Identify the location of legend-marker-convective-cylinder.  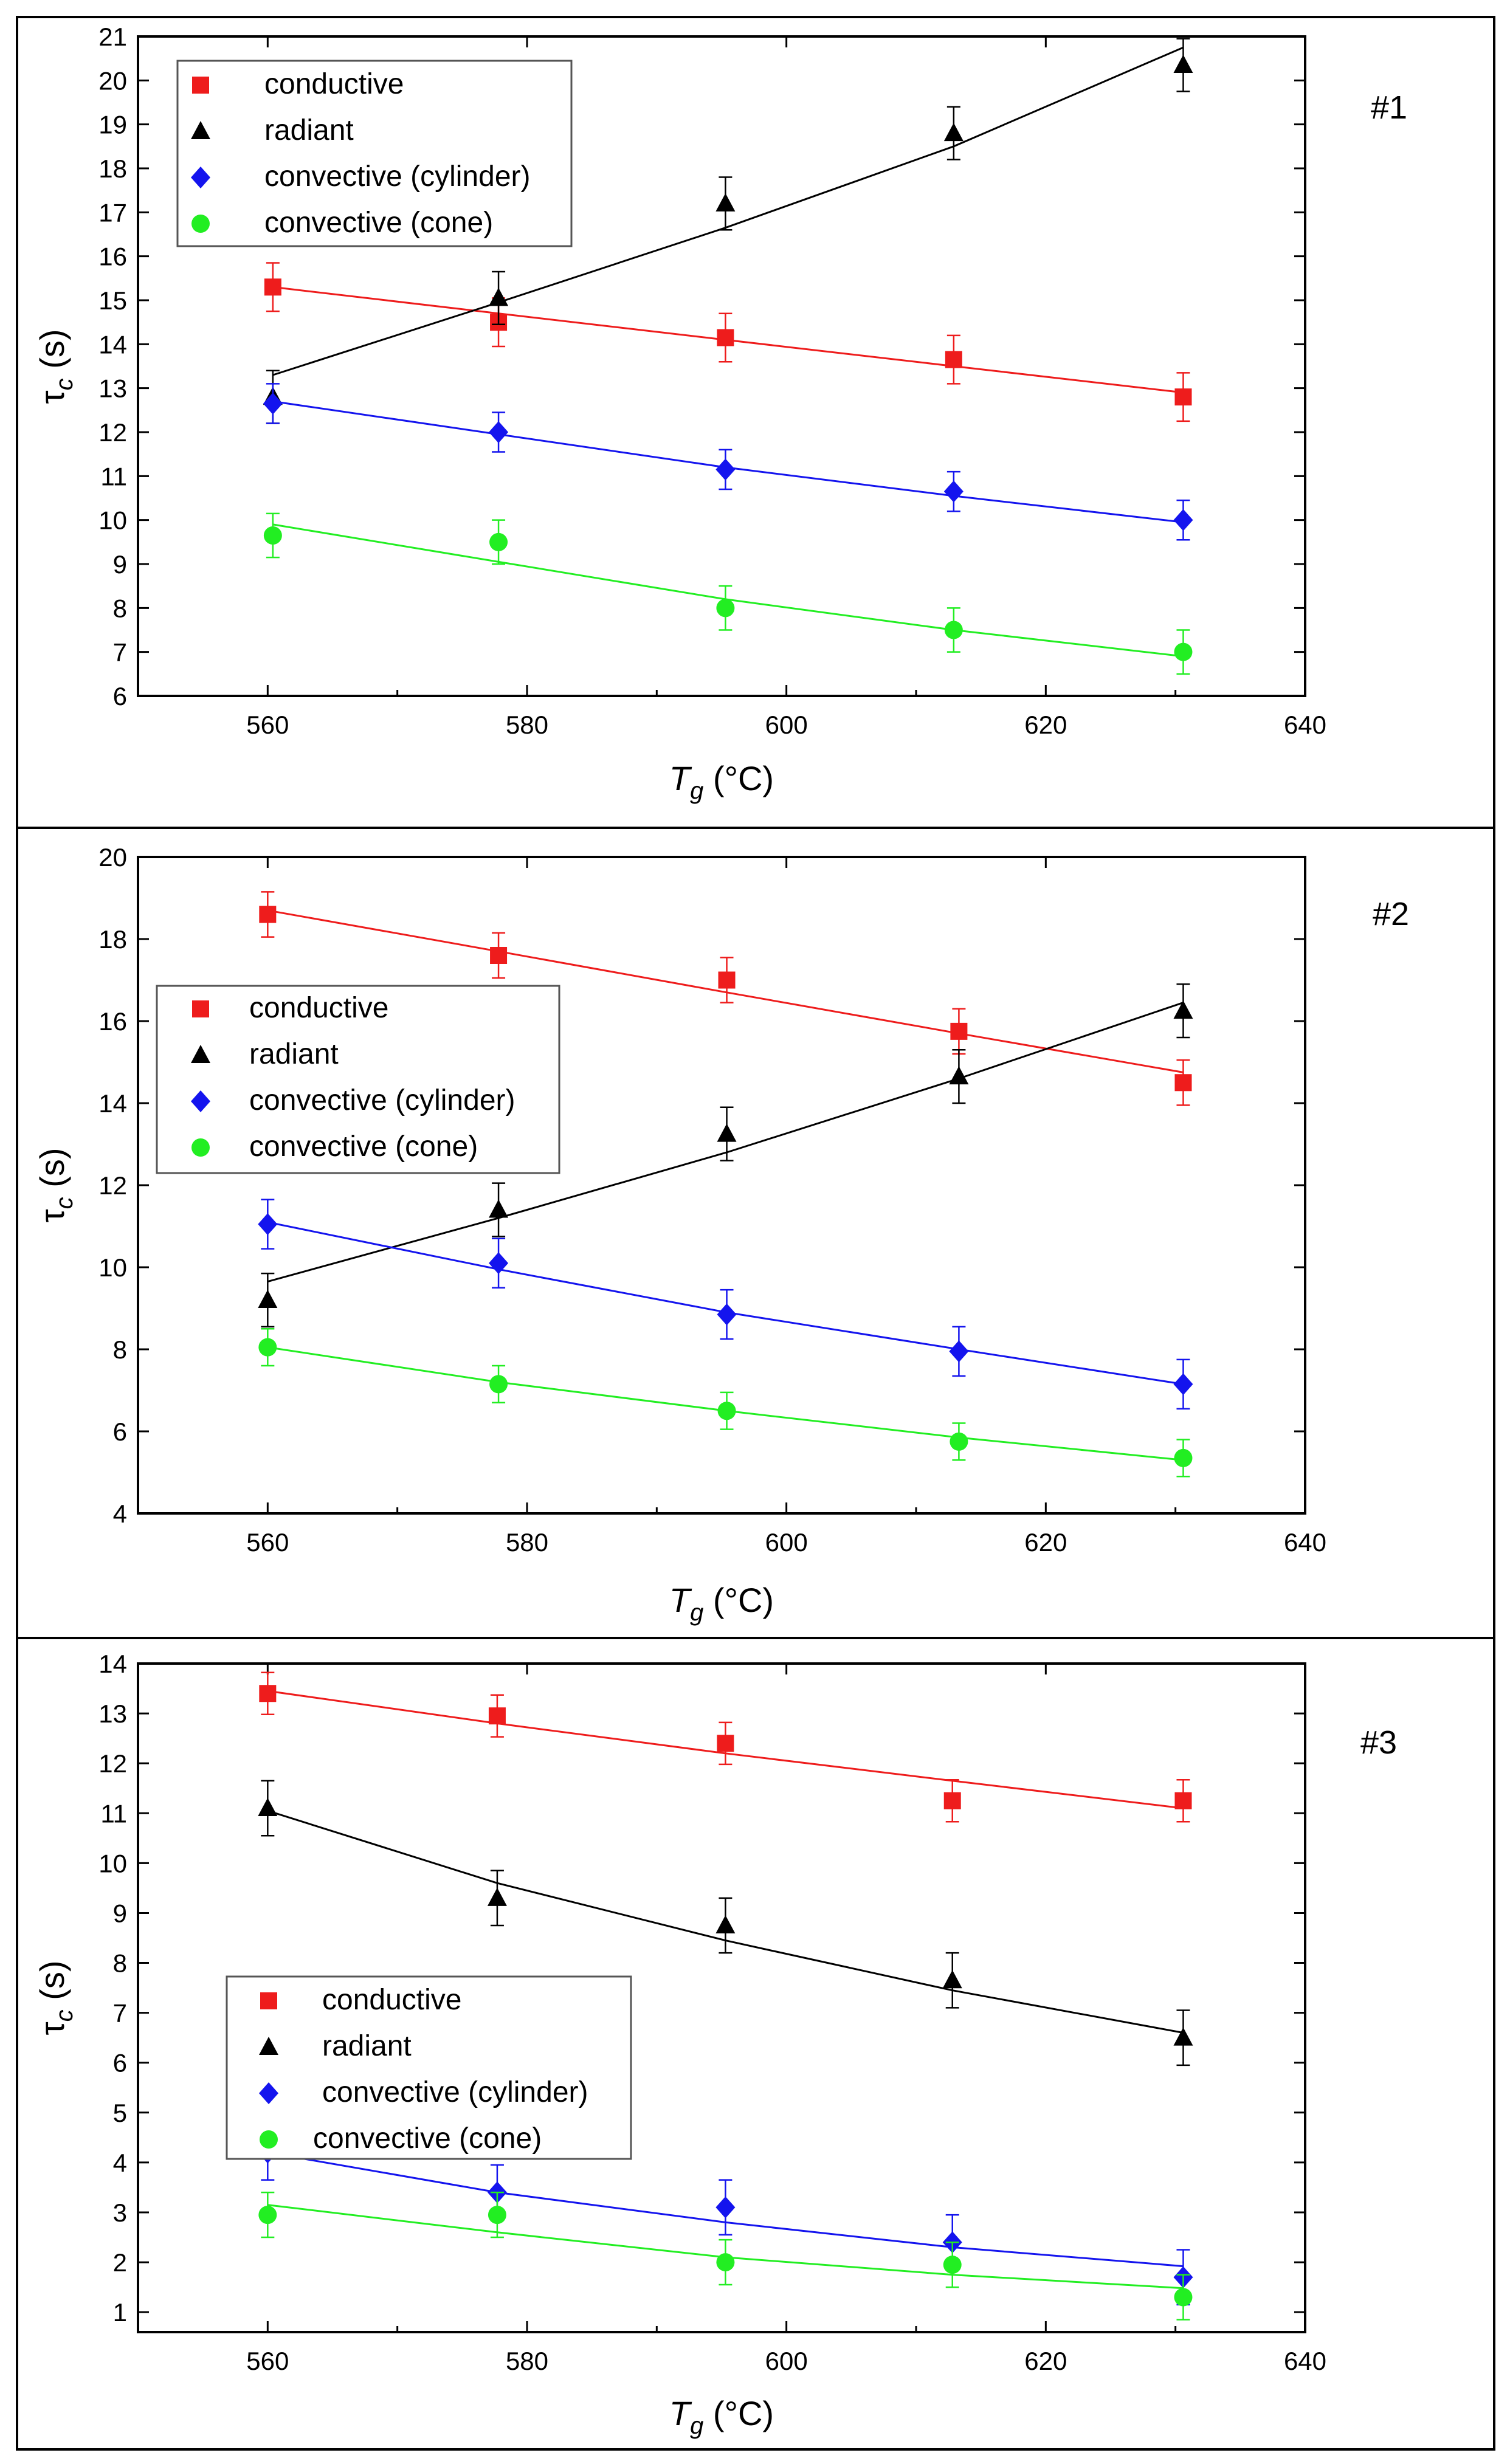
(200, 177).